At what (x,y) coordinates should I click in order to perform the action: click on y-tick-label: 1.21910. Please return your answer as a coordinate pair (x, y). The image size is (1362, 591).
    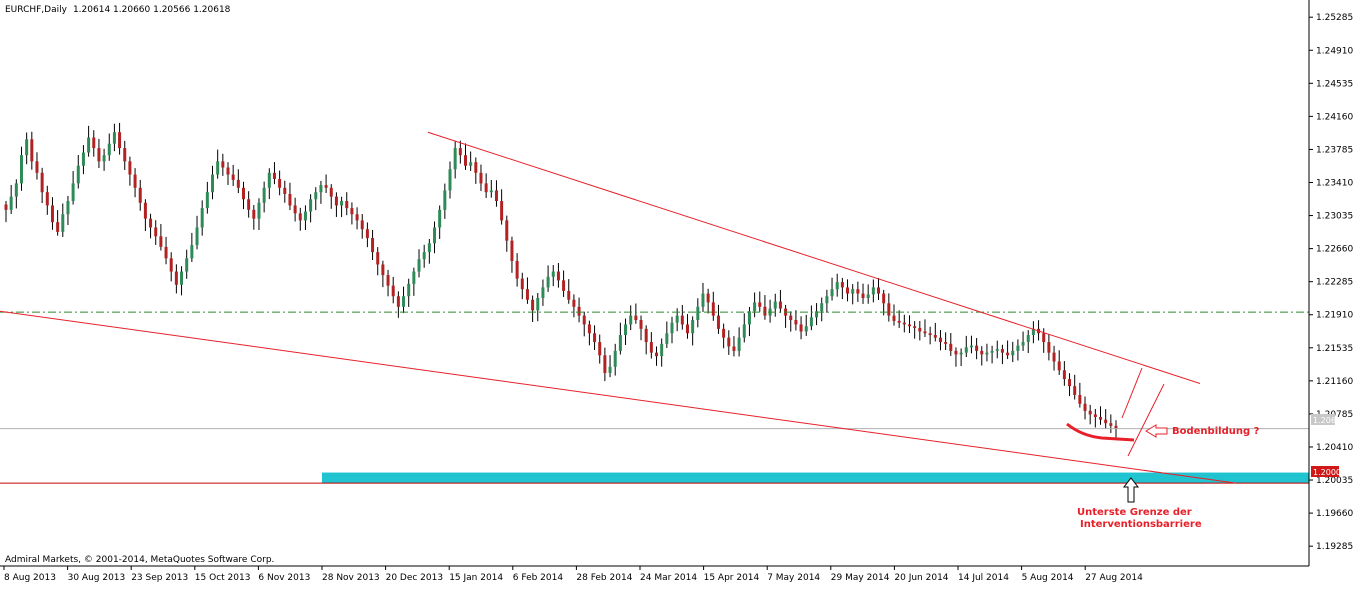
    Looking at the image, I should click on (1334, 316).